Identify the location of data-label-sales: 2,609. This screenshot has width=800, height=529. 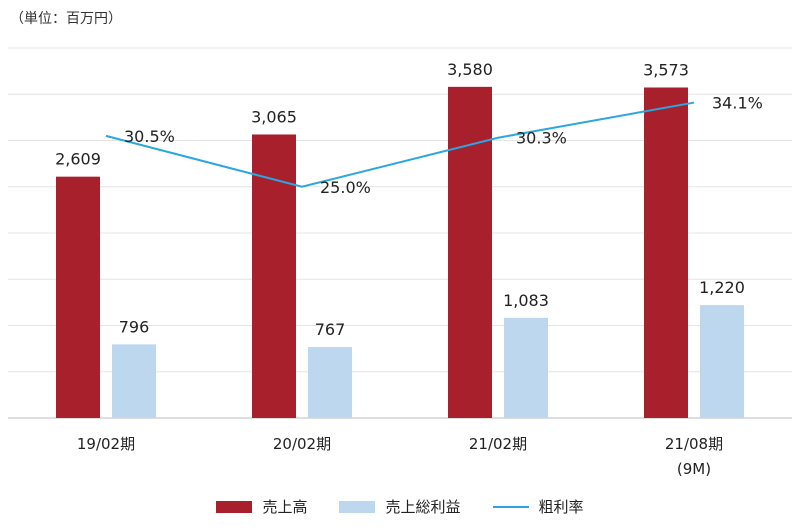
(78, 159).